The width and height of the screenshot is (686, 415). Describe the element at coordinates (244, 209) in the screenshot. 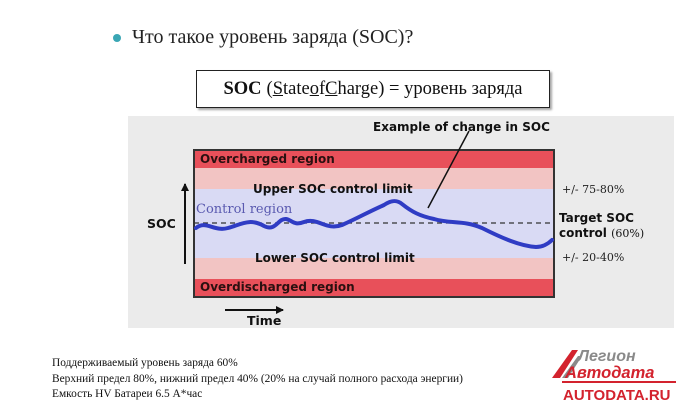

I see `control-region-label: Control region` at that location.